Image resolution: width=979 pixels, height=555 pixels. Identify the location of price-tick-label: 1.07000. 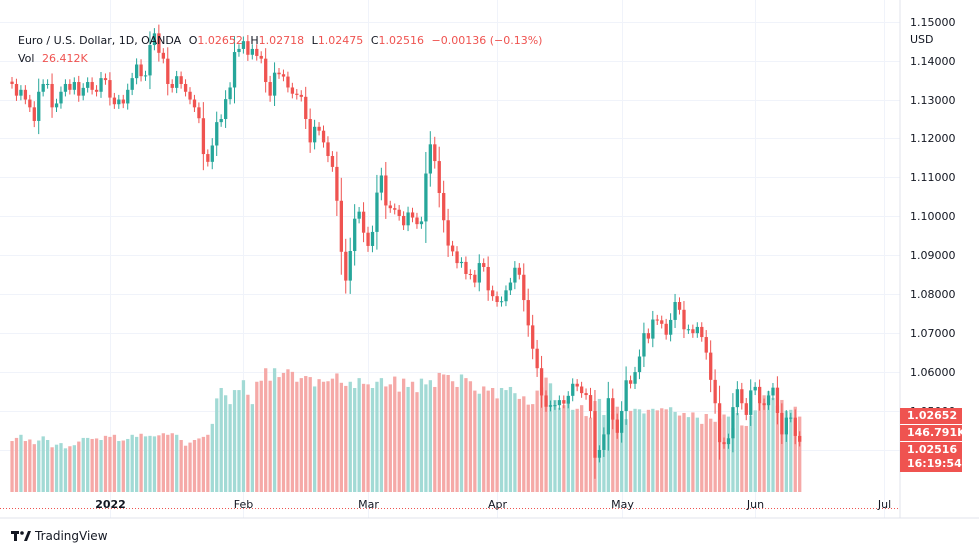
(933, 333).